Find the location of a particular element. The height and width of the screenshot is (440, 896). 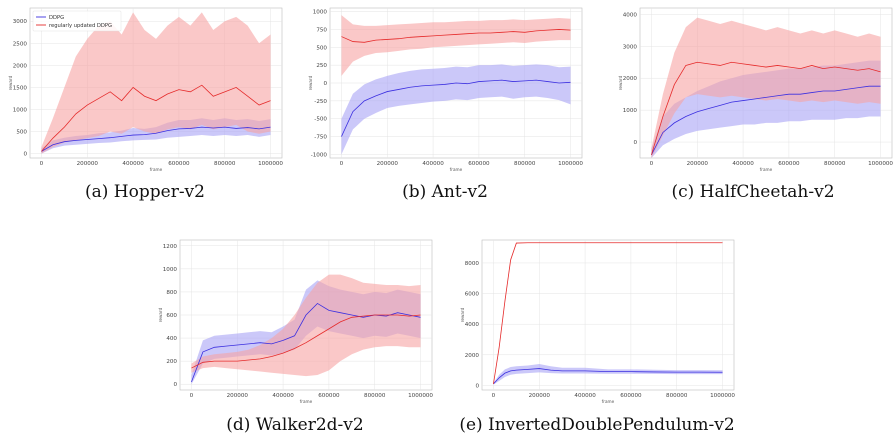

caption-invdoublependulum: (e) InvertedDoublePendulum-v2 is located at coordinates (597, 425).